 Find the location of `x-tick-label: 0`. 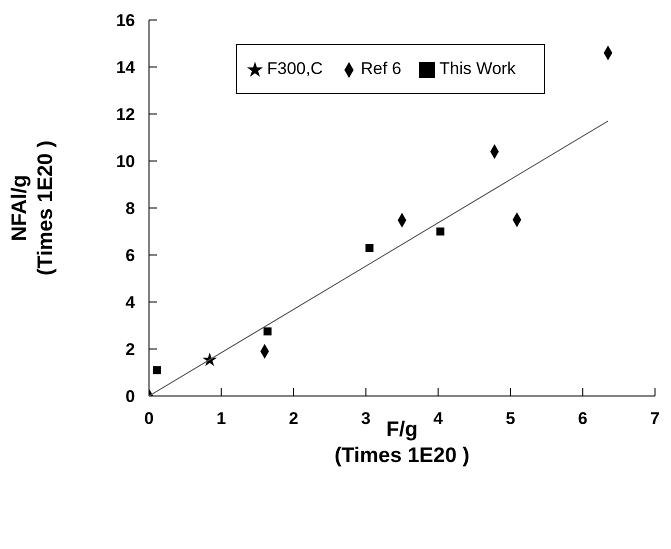

x-tick-label: 0 is located at coordinates (149, 418).